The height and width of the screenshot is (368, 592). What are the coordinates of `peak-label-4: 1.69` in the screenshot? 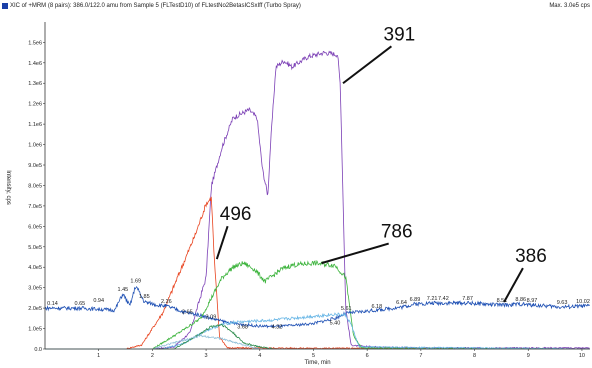 It's located at (135, 282).